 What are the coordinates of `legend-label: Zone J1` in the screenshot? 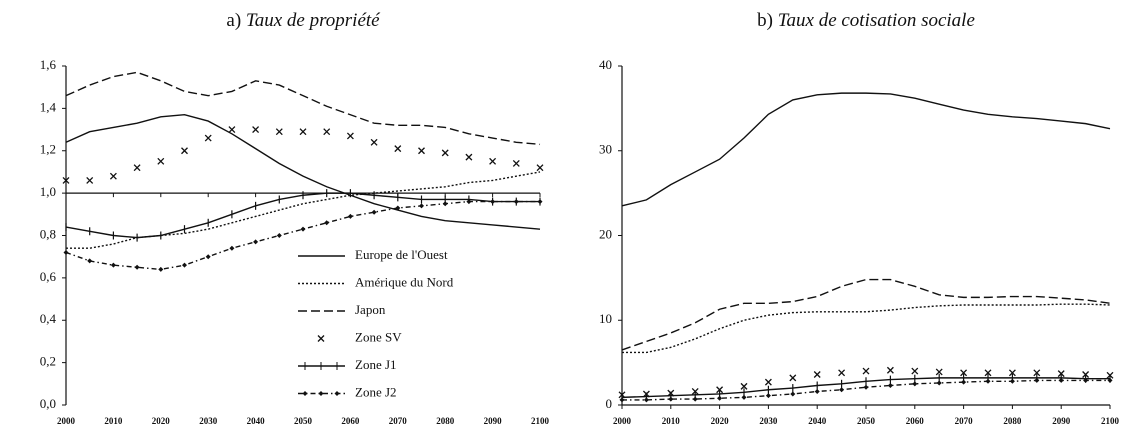 It's located at (376, 364).